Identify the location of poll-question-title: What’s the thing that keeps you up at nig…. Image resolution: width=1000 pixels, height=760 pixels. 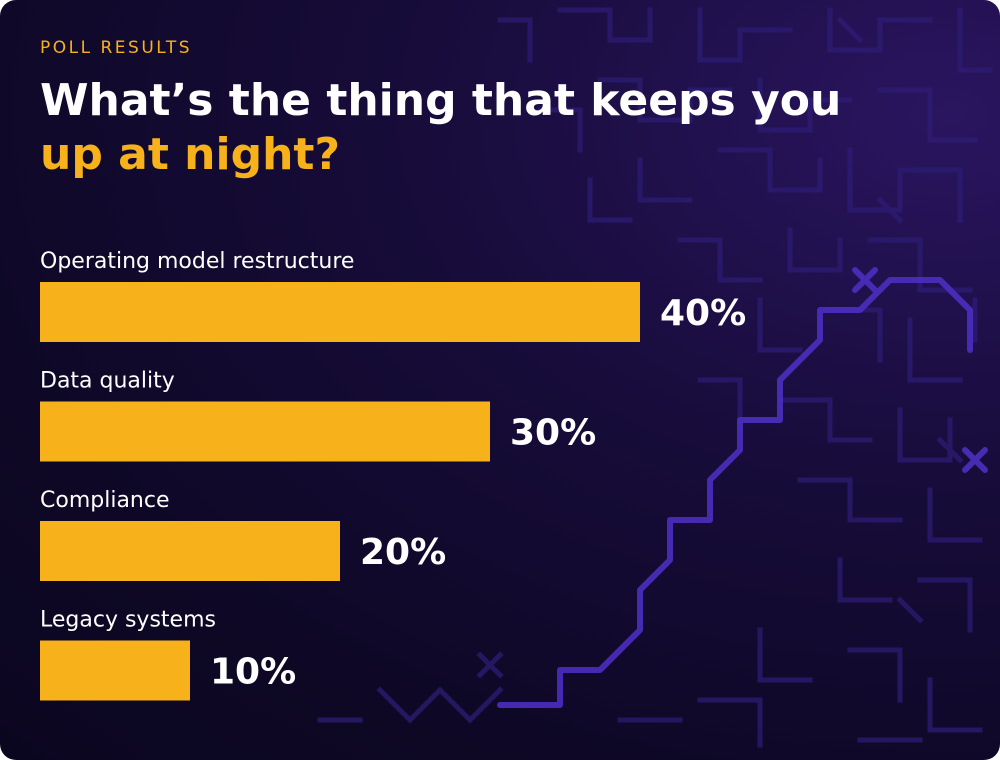
(440, 128).